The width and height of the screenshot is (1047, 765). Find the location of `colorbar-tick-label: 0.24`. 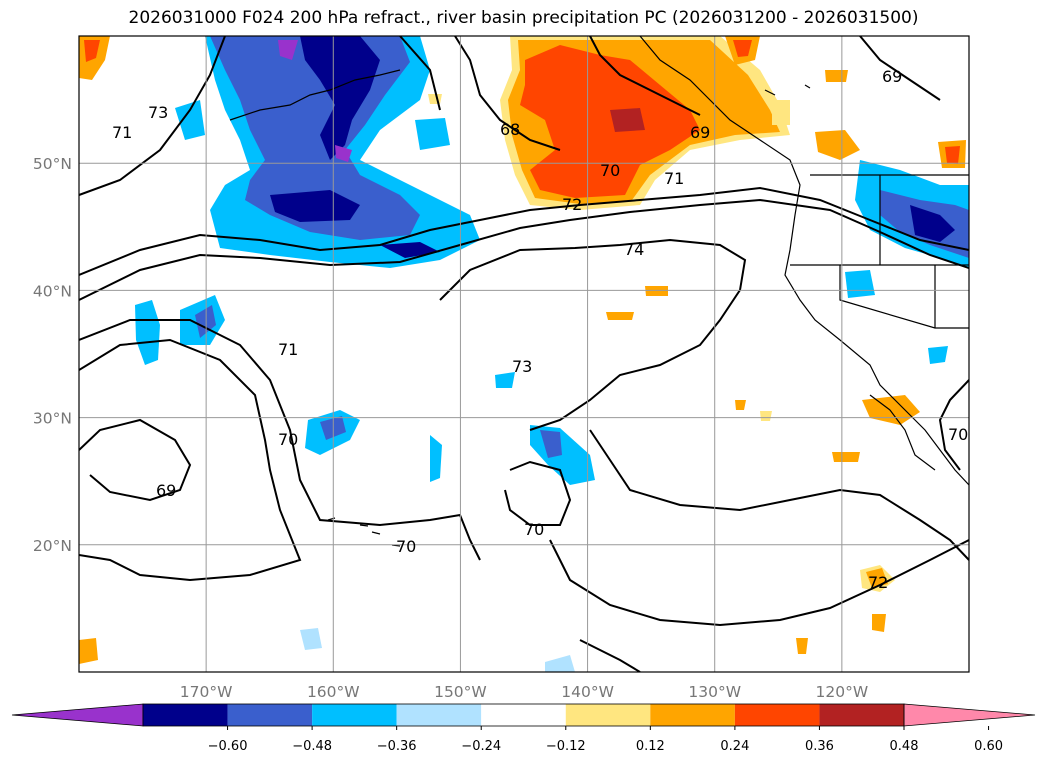

colorbar-tick-label: 0.24 is located at coordinates (734, 746).